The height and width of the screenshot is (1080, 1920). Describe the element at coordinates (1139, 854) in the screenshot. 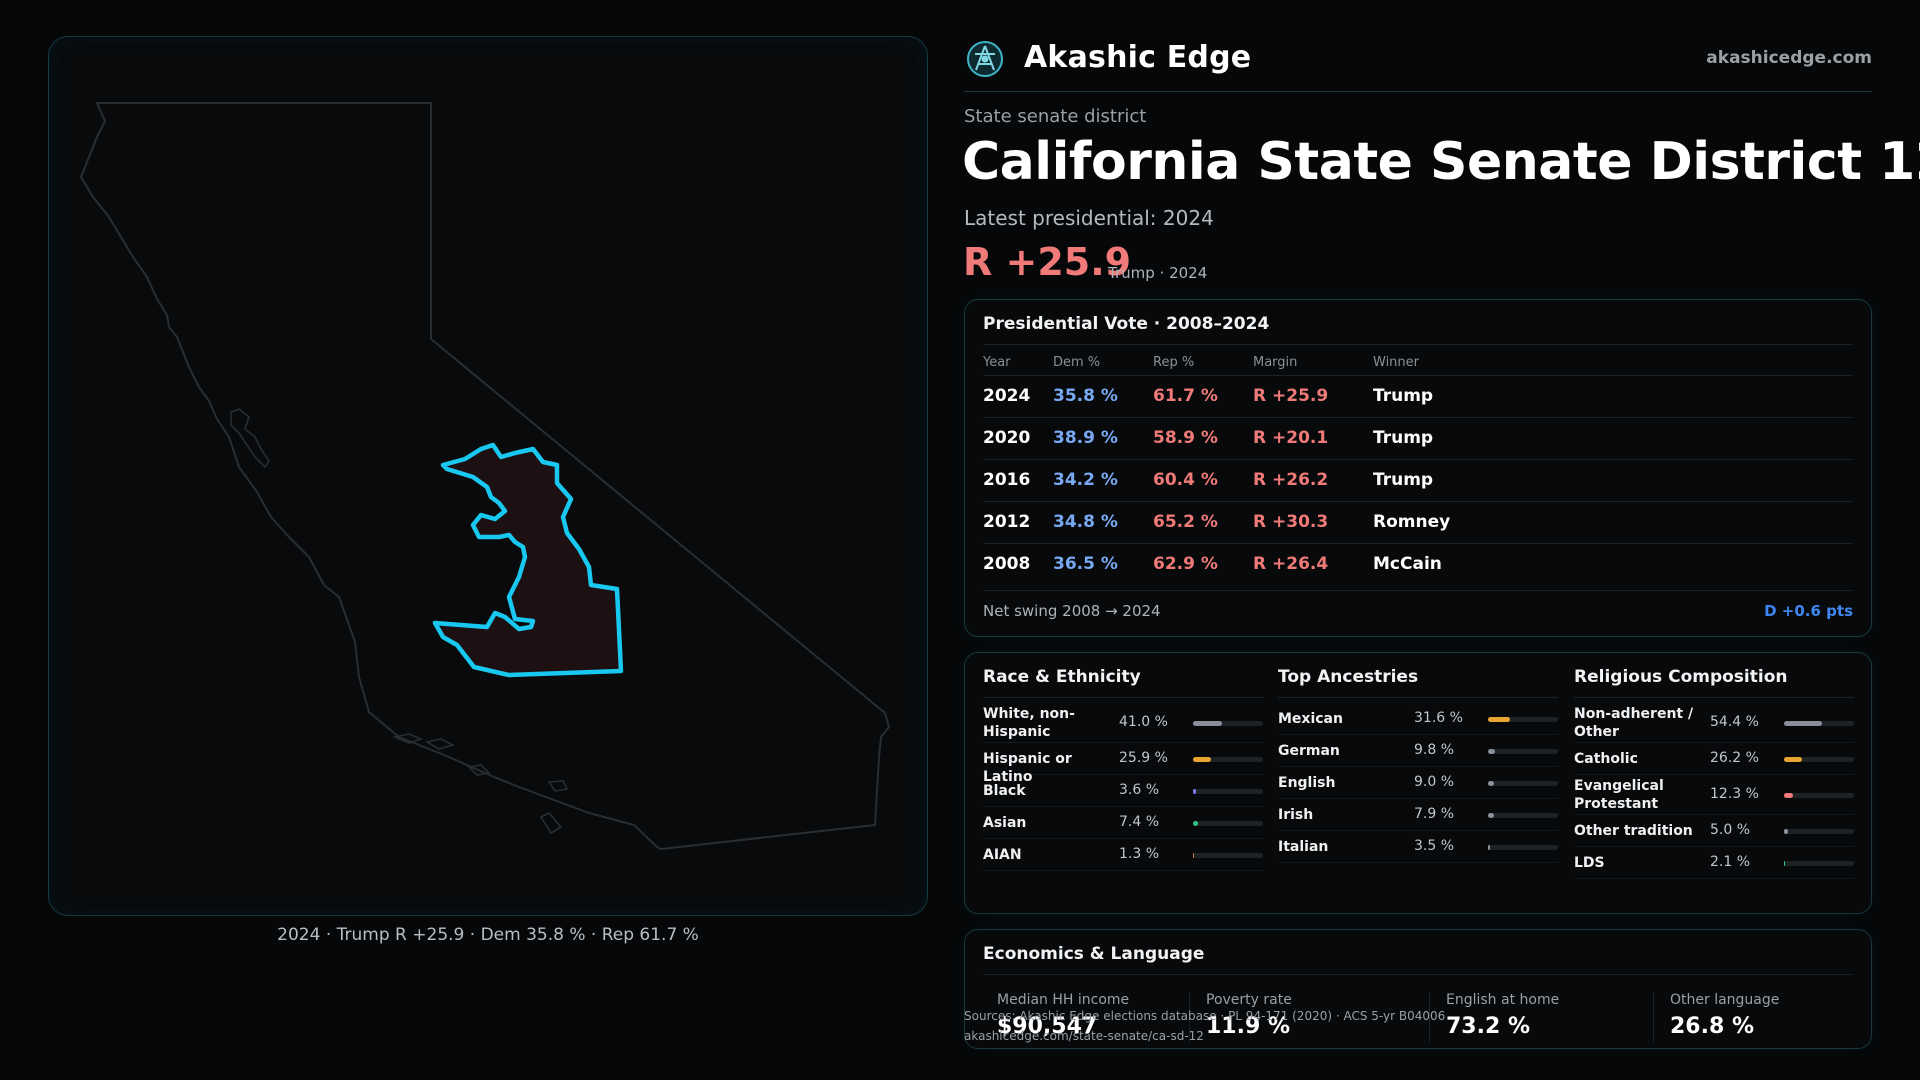

I see `race-ethnicity-value: 1.3 %` at that location.